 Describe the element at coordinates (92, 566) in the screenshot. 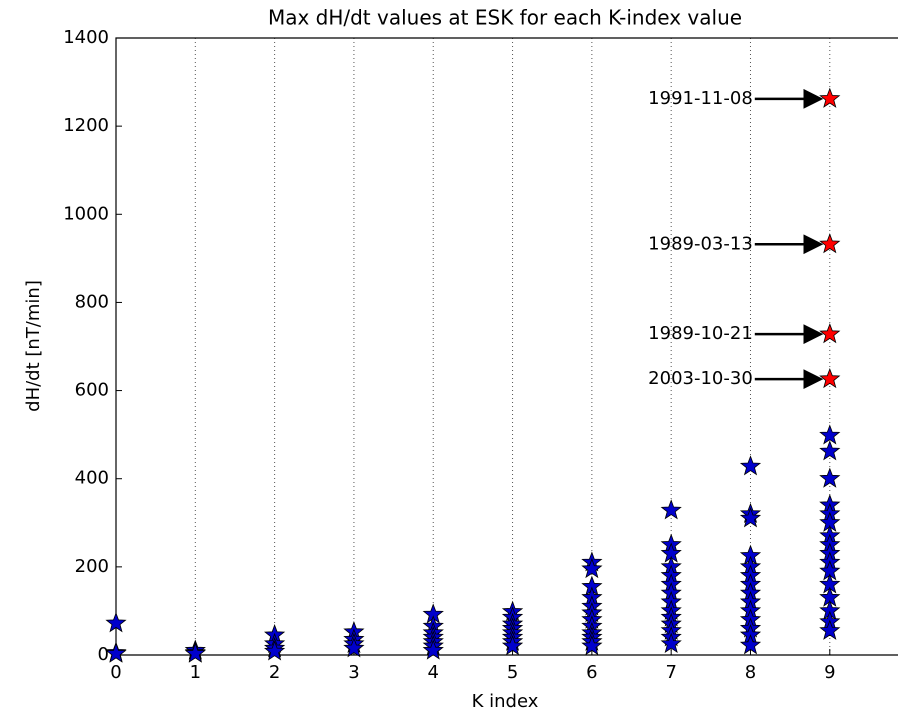

I see `y-tick-label: 200` at that location.